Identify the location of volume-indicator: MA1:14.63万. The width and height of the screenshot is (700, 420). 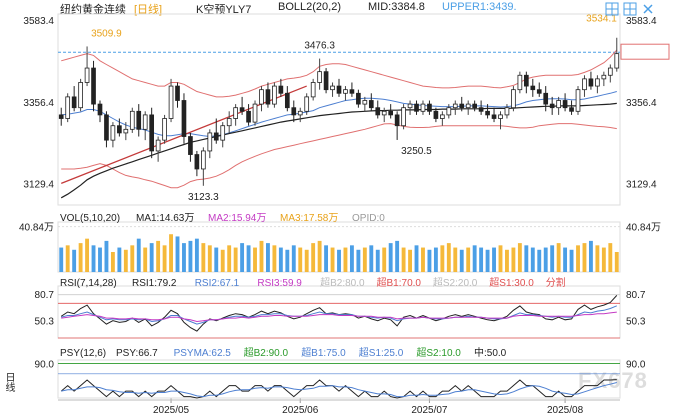
(165, 218).